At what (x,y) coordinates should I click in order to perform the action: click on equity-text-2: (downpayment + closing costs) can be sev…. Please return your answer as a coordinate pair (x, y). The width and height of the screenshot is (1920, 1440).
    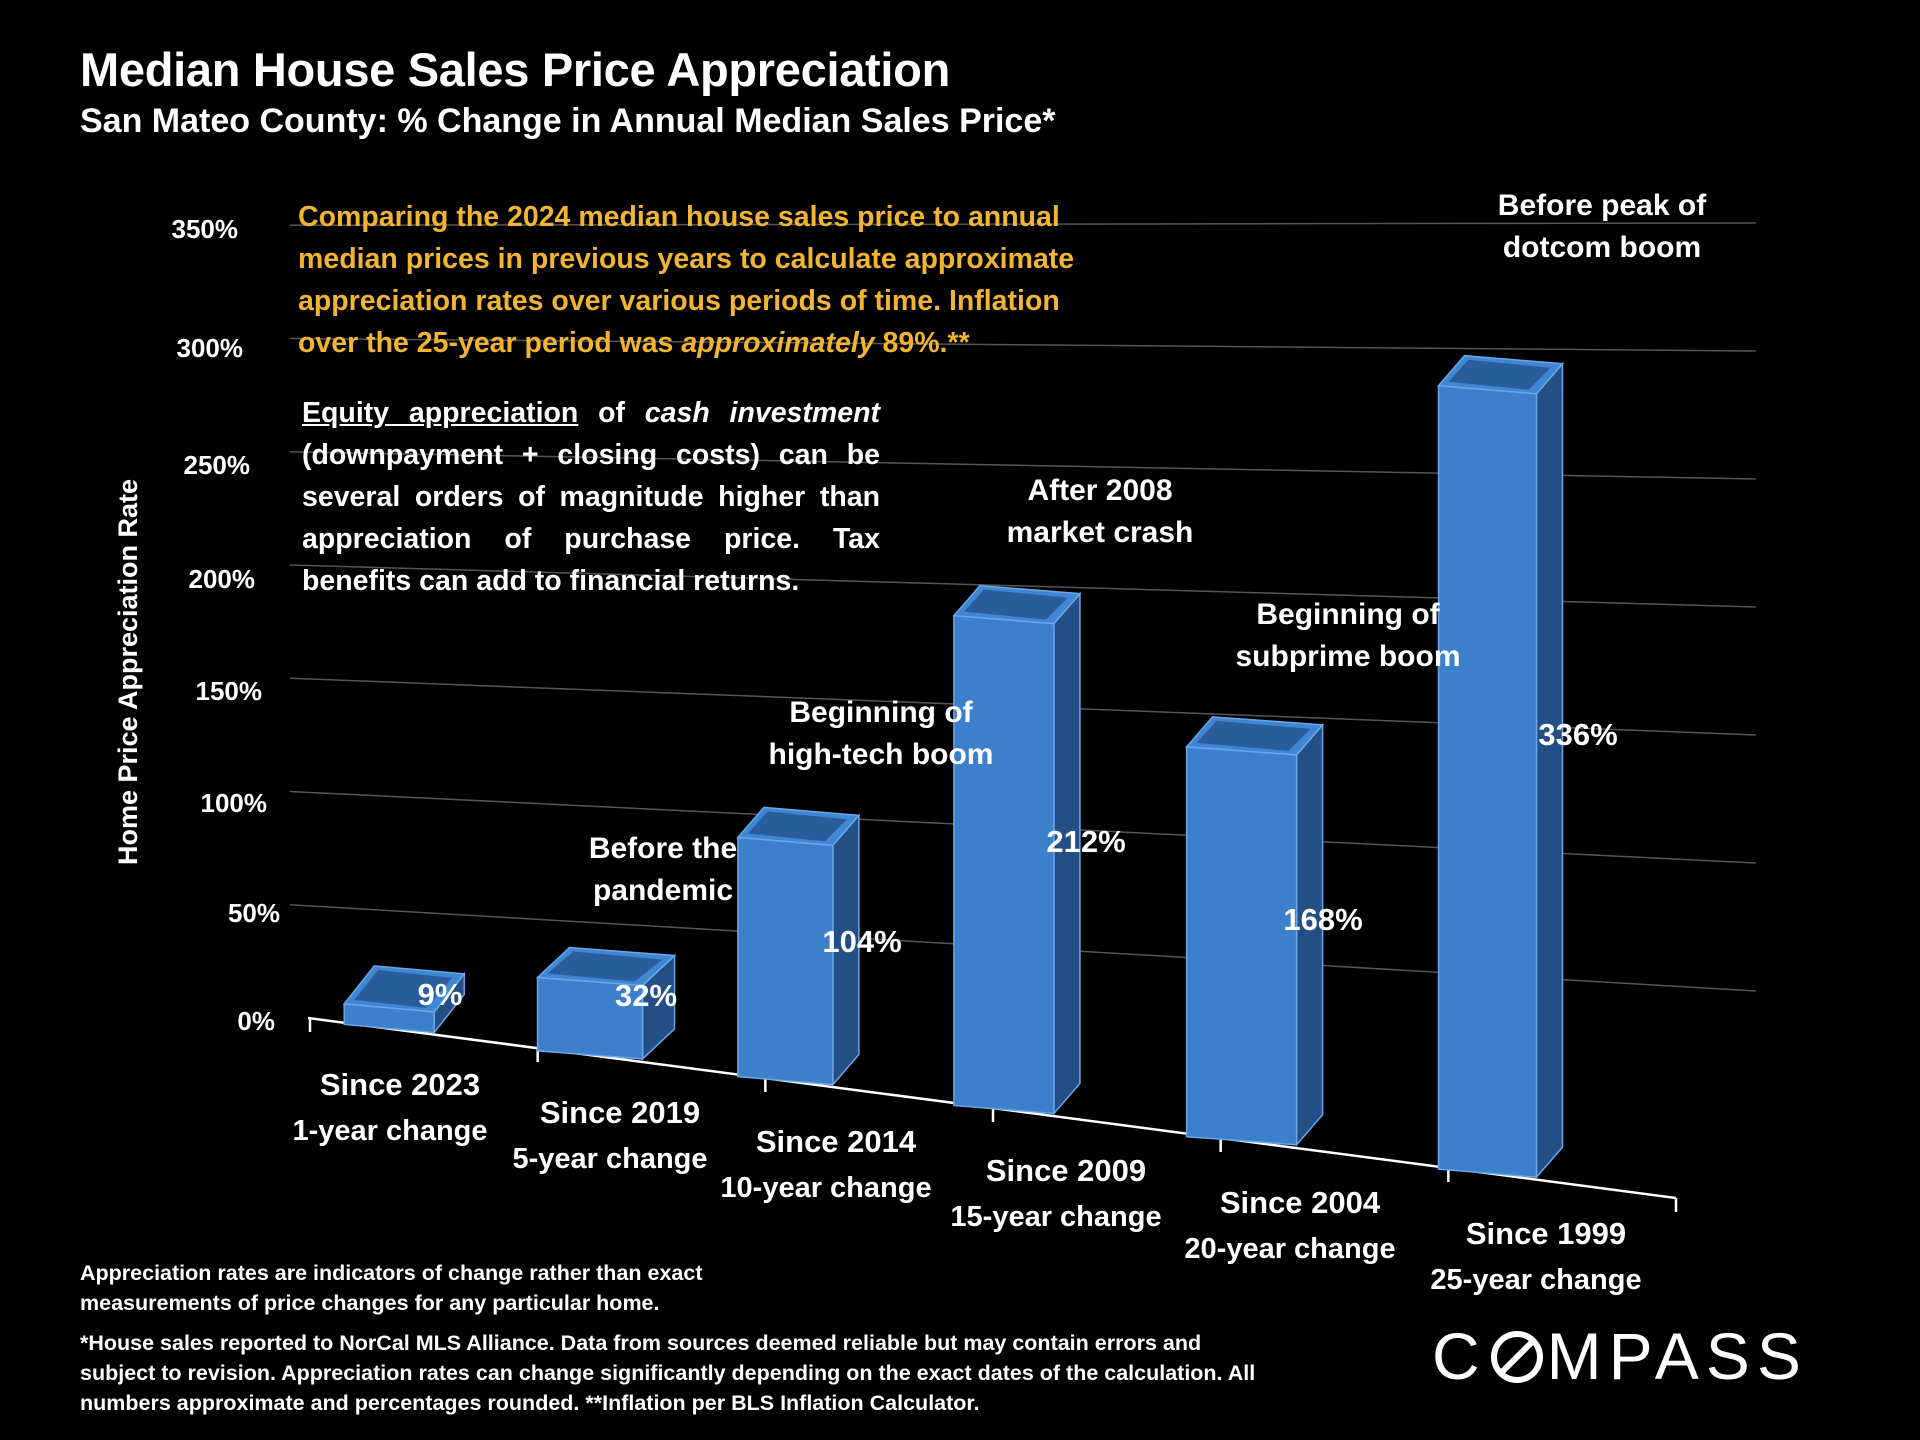
    Looking at the image, I should click on (591, 518).